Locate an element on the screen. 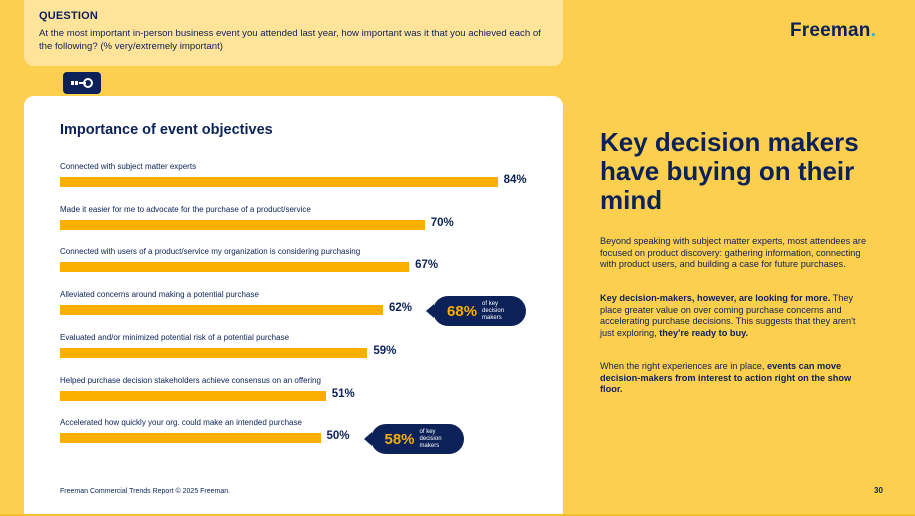 The height and width of the screenshot is (516, 915). bar-row: Connected with subject matter experts 84% is located at coordinates (305, 182).